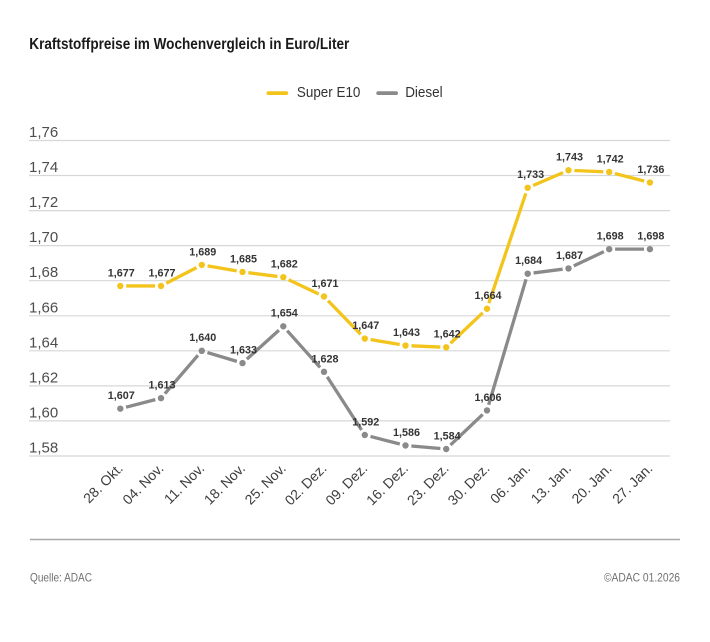 The image size is (710, 642). What do you see at coordinates (365, 422) in the screenshot?
I see `svg-text: 1,592` at bounding box center [365, 422].